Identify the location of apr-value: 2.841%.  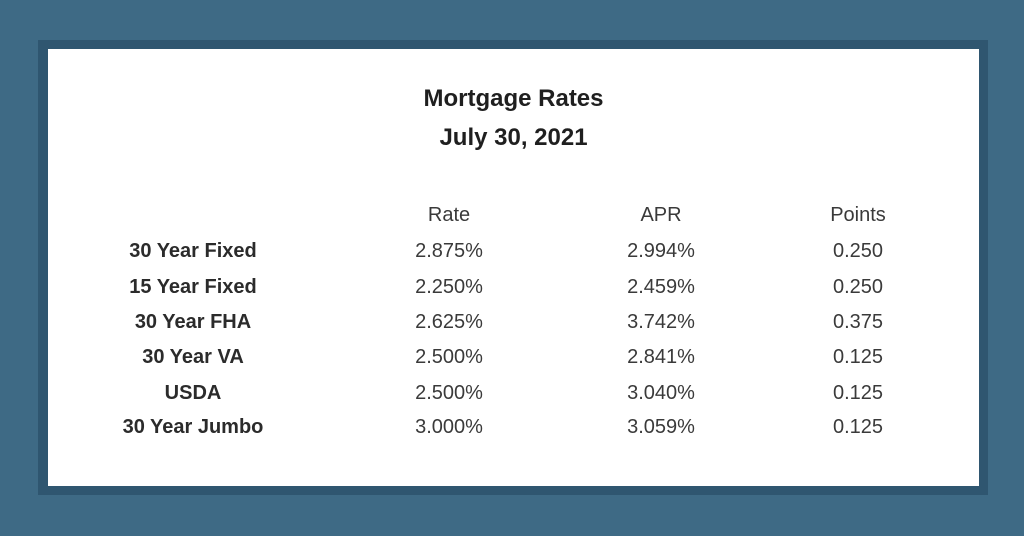
(661, 357).